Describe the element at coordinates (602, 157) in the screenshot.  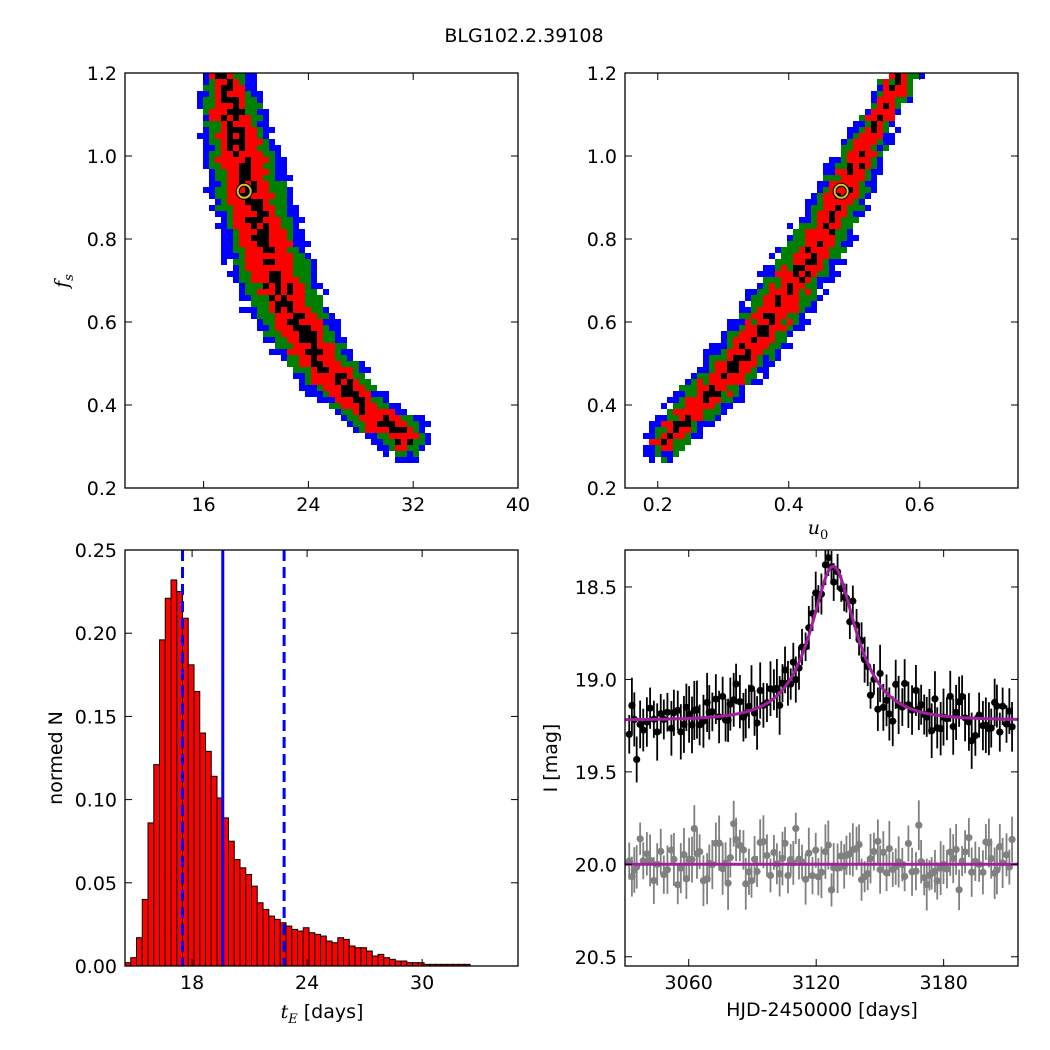
I see `y-tick-label: 1.0` at that location.